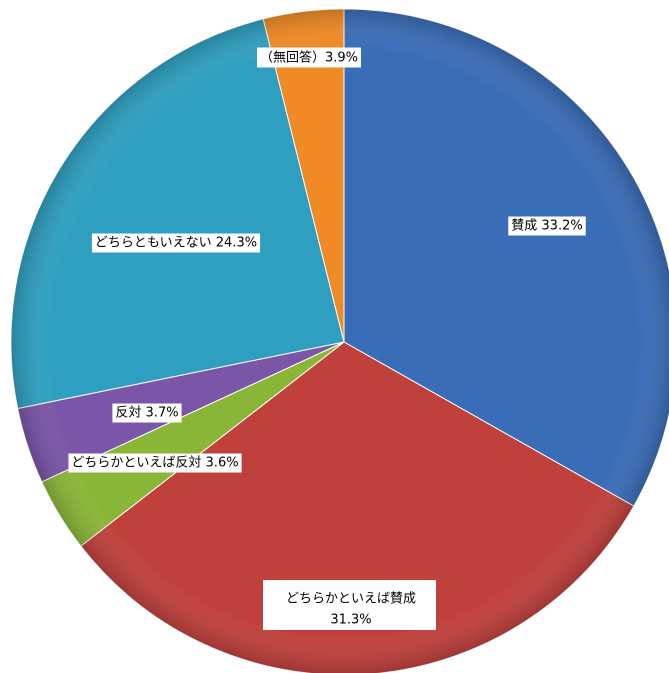  I want to click on slice-label-2: どちらかといえば賛成 31.3%, so click(349, 605).